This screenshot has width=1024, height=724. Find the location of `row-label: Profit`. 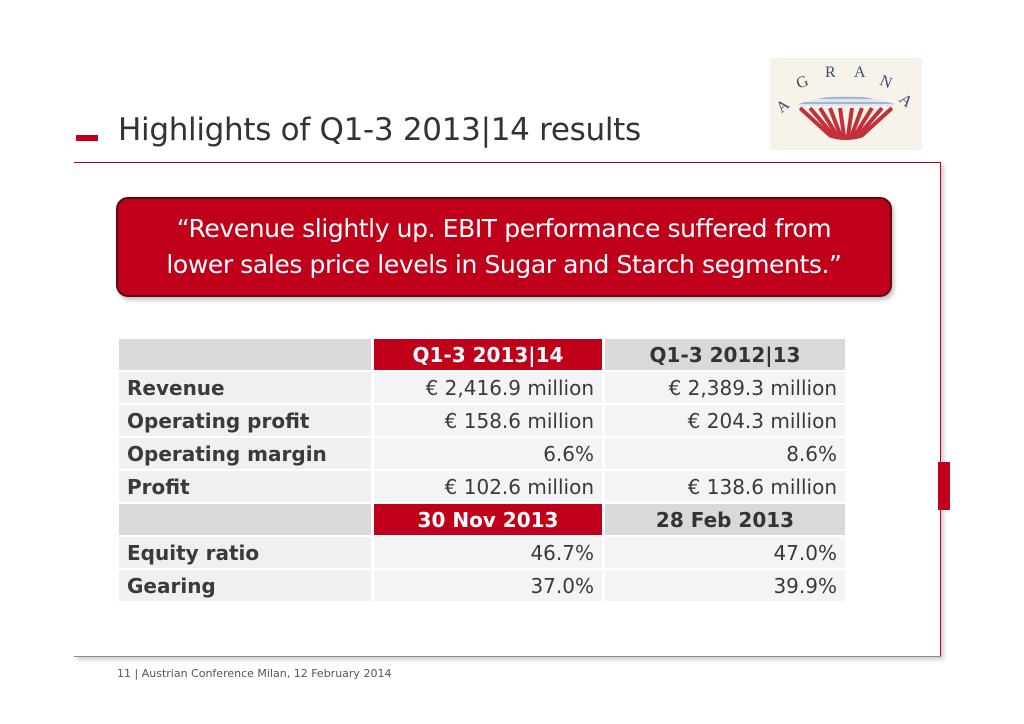

row-label: Profit is located at coordinates (245, 486).